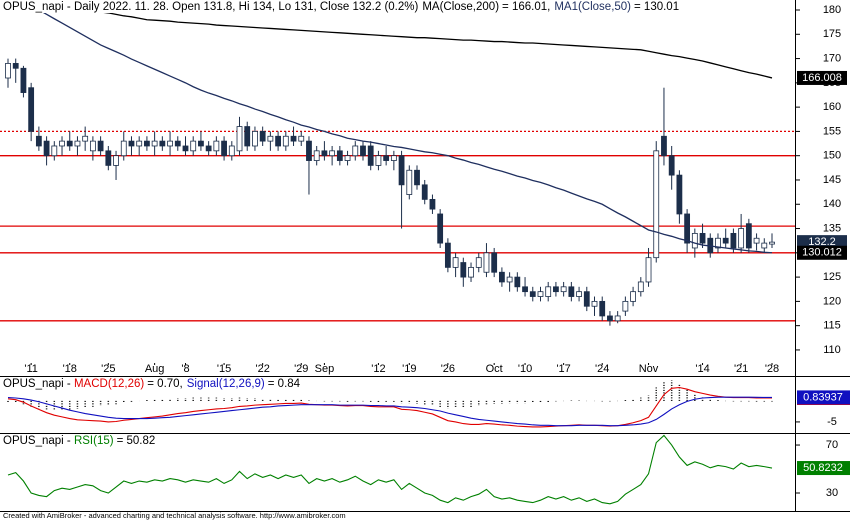 Image resolution: width=850 pixels, height=520 pixels. What do you see at coordinates (832, 277) in the screenshot?
I see `y-tick-label: 125` at bounding box center [832, 277].